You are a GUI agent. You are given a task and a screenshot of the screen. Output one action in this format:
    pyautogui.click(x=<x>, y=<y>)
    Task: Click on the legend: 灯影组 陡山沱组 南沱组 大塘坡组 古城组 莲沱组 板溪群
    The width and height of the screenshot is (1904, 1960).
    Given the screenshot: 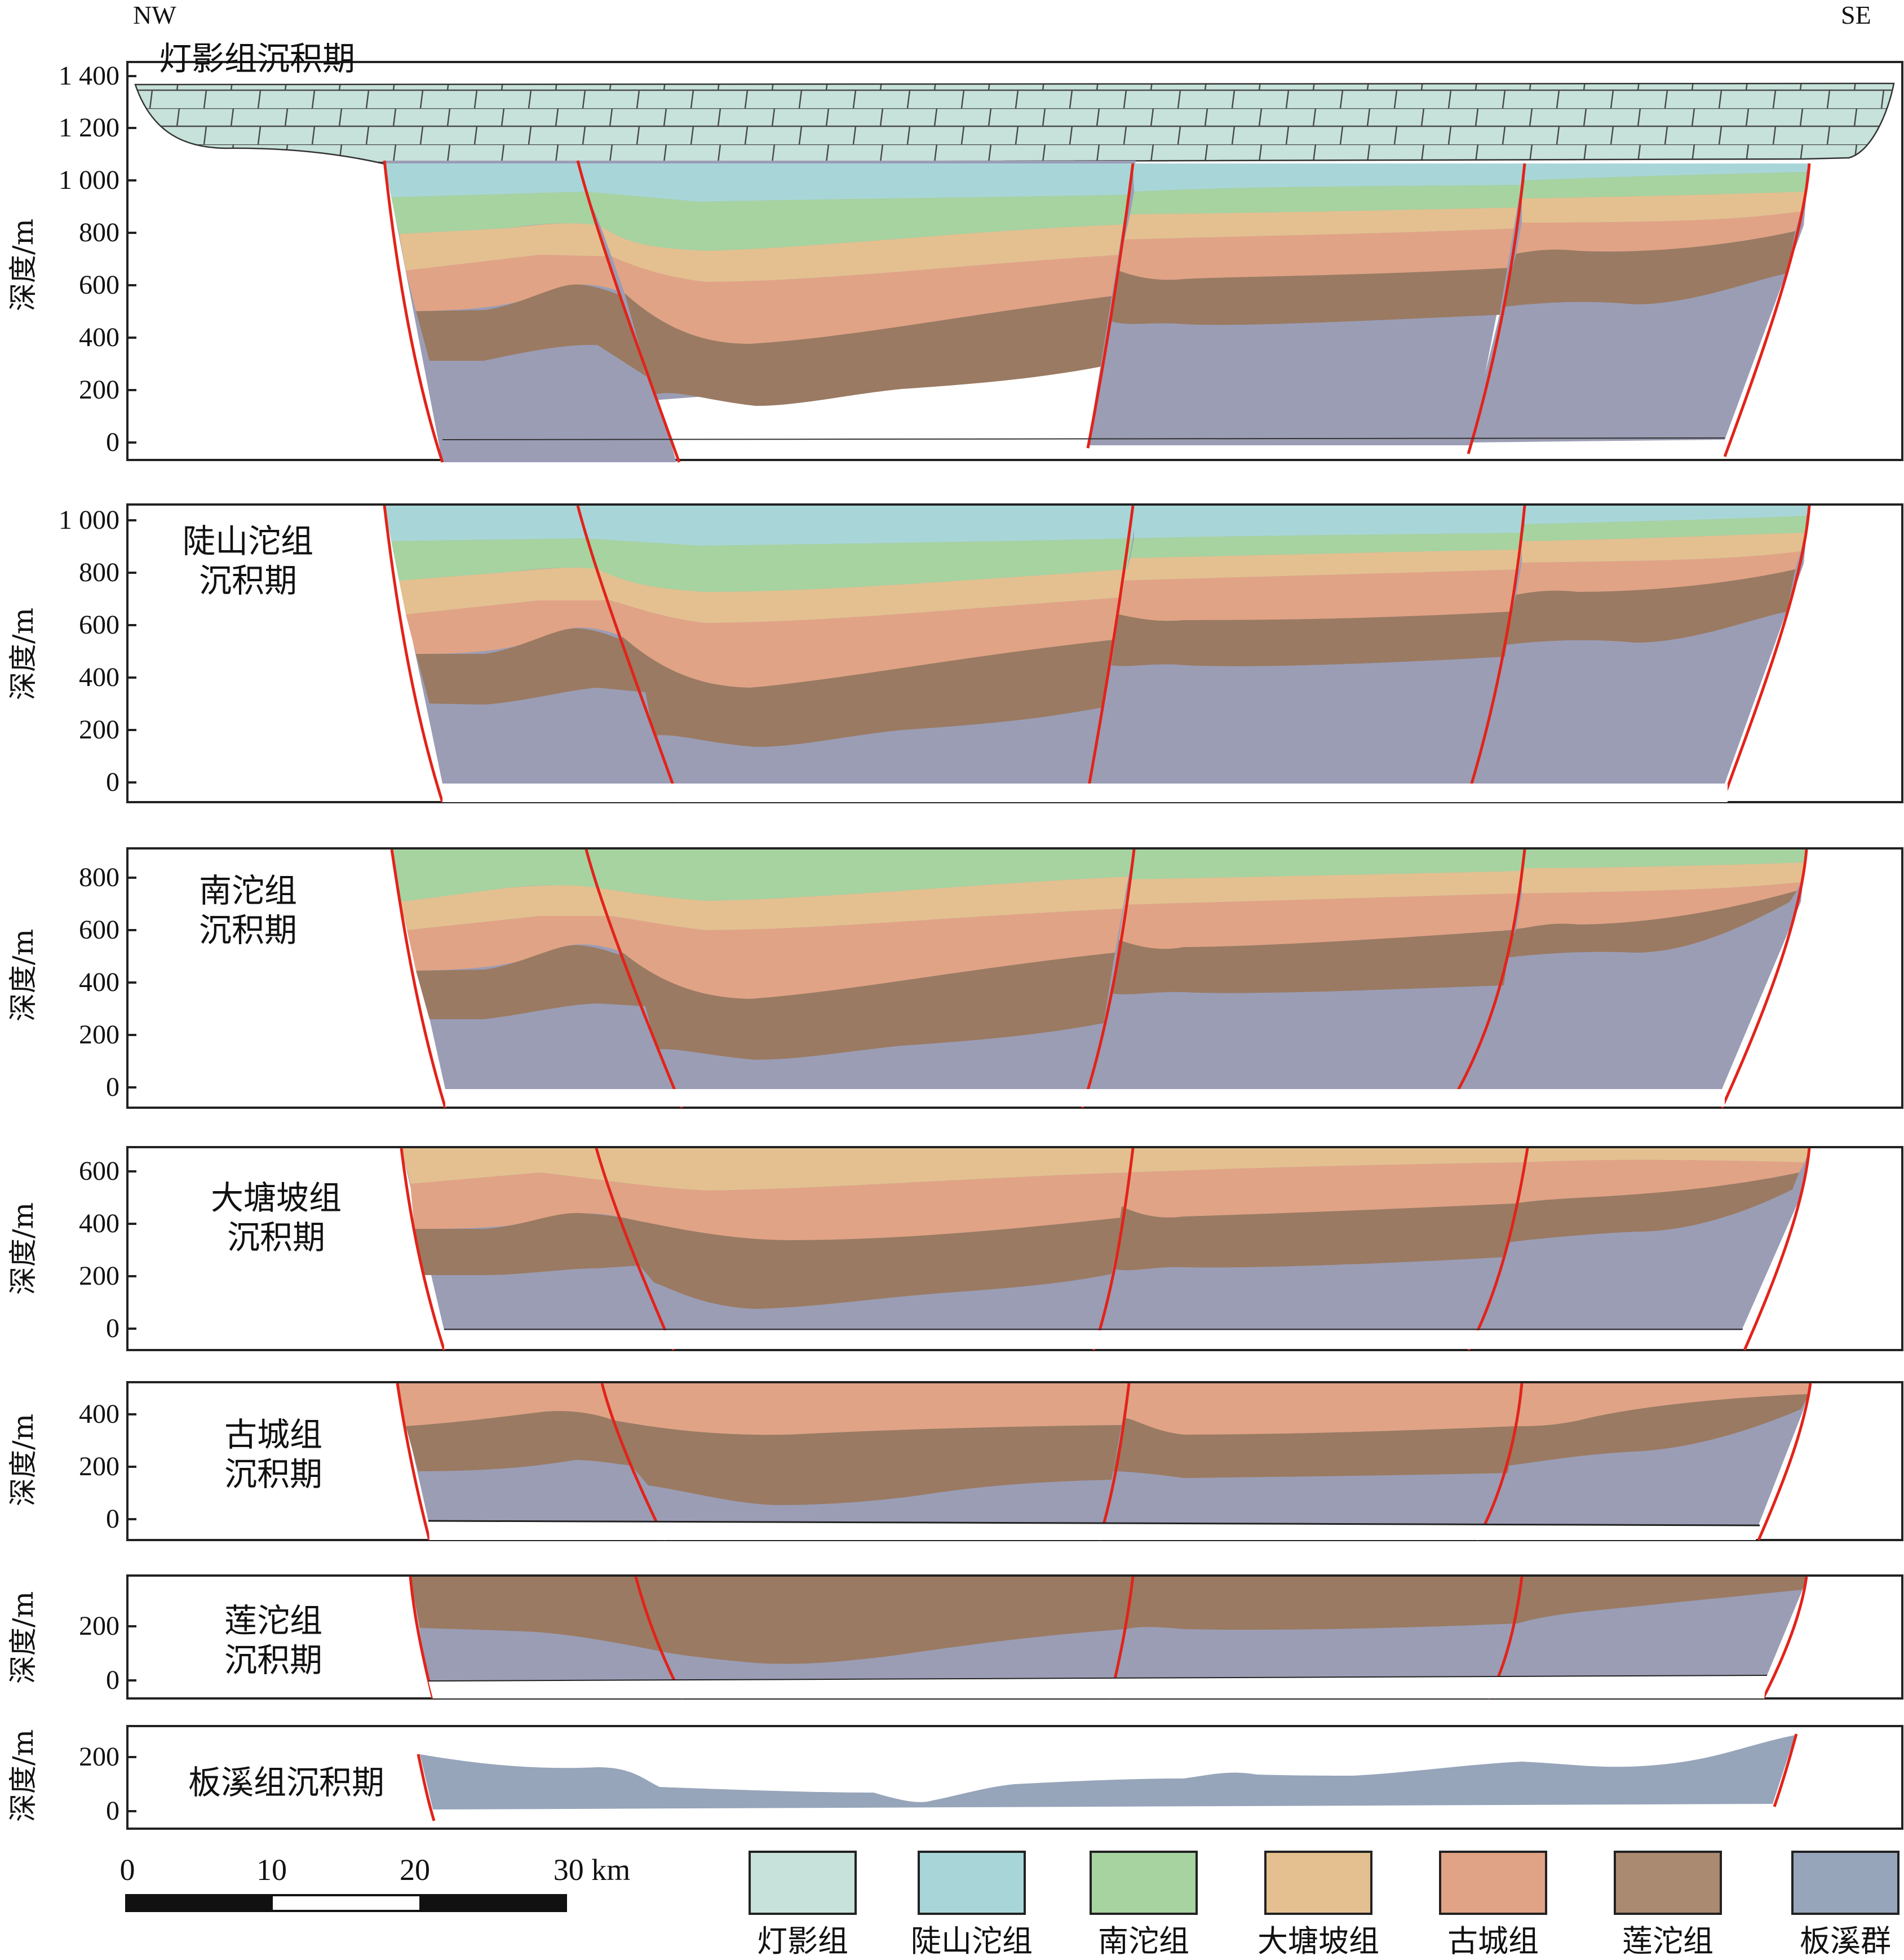 What is the action you would take?
    pyautogui.click(x=1324, y=1905)
    